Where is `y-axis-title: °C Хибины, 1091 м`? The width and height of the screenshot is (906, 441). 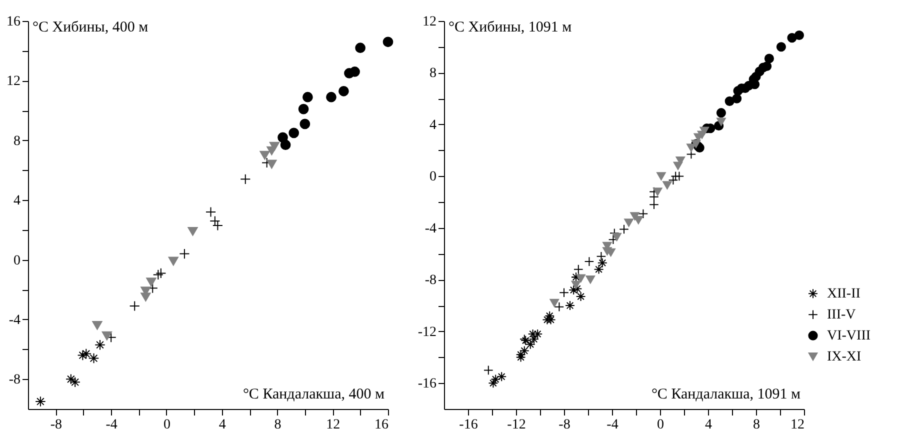
y-axis-title: °C Хибины, 1091 м is located at coordinates (510, 28).